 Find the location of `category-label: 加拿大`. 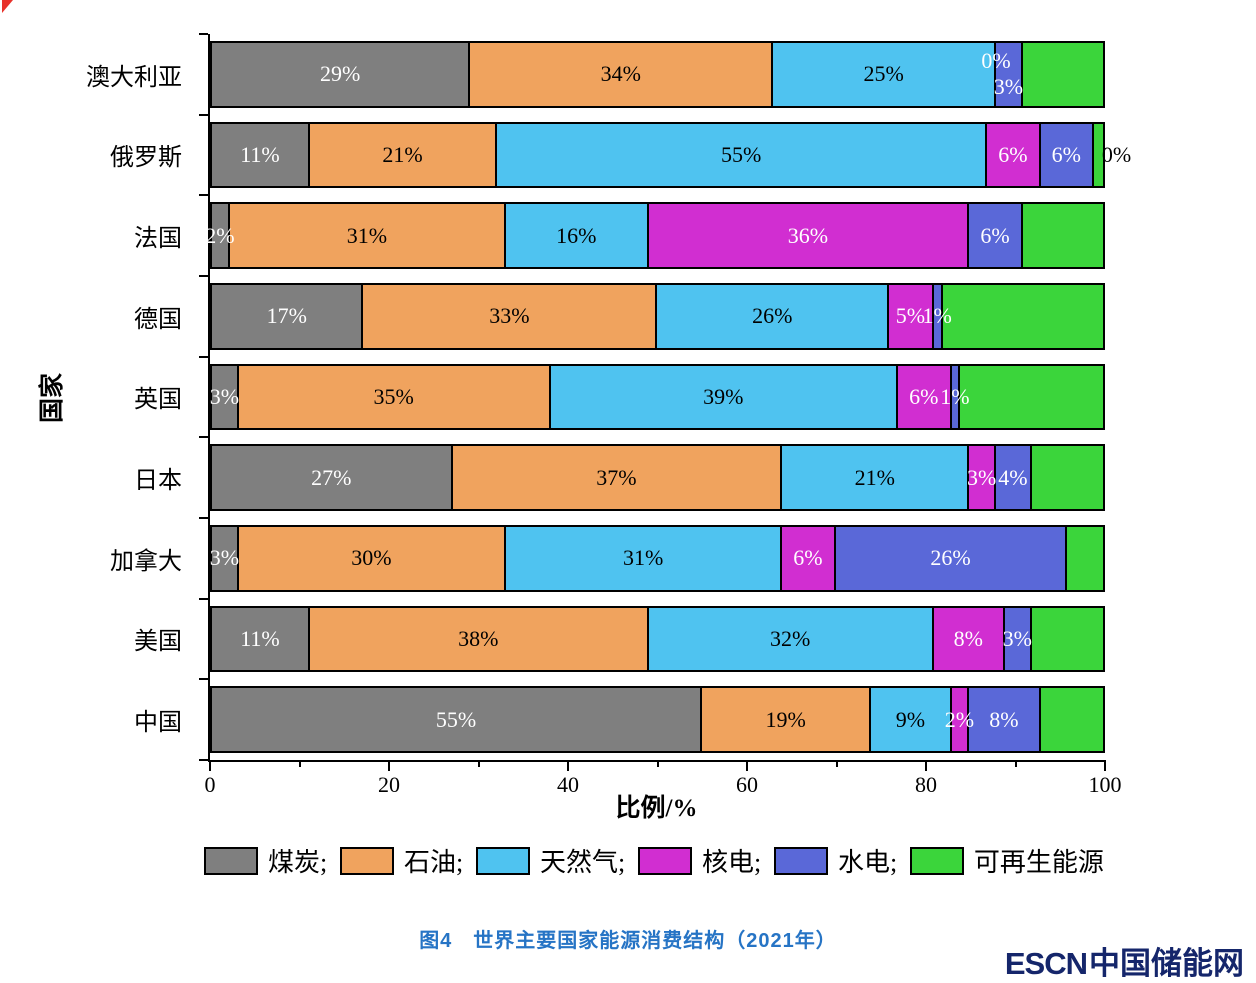

category-label: 加拿大 is located at coordinates (146, 561).